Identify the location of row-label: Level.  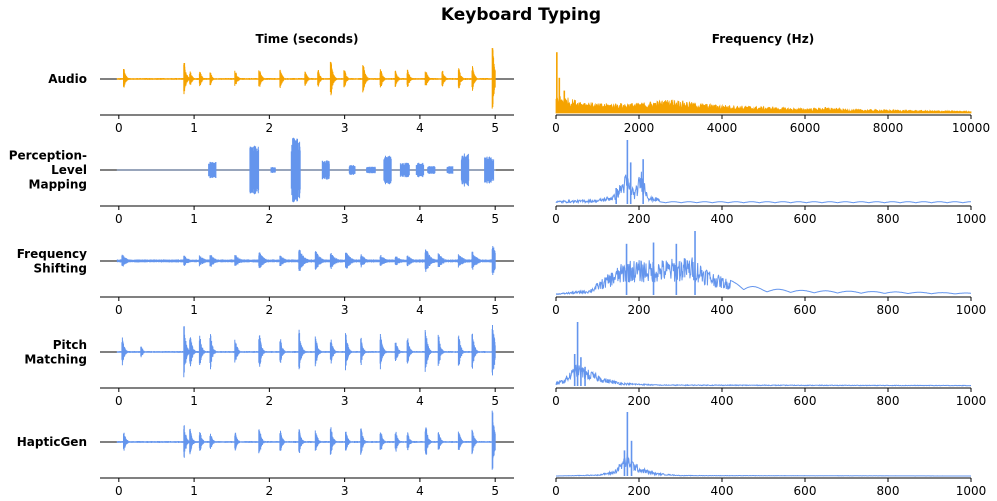
(69, 170).